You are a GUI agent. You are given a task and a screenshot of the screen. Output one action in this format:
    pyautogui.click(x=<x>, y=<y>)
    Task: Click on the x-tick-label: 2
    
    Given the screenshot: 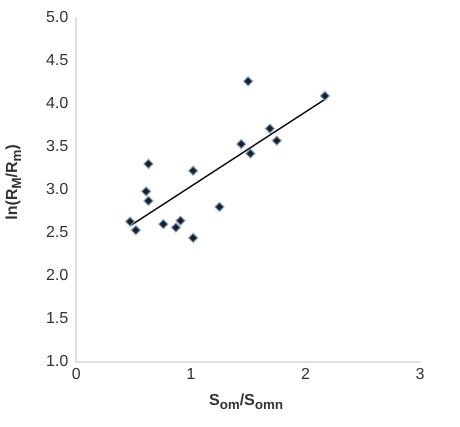 What is the action you would take?
    pyautogui.click(x=305, y=374)
    